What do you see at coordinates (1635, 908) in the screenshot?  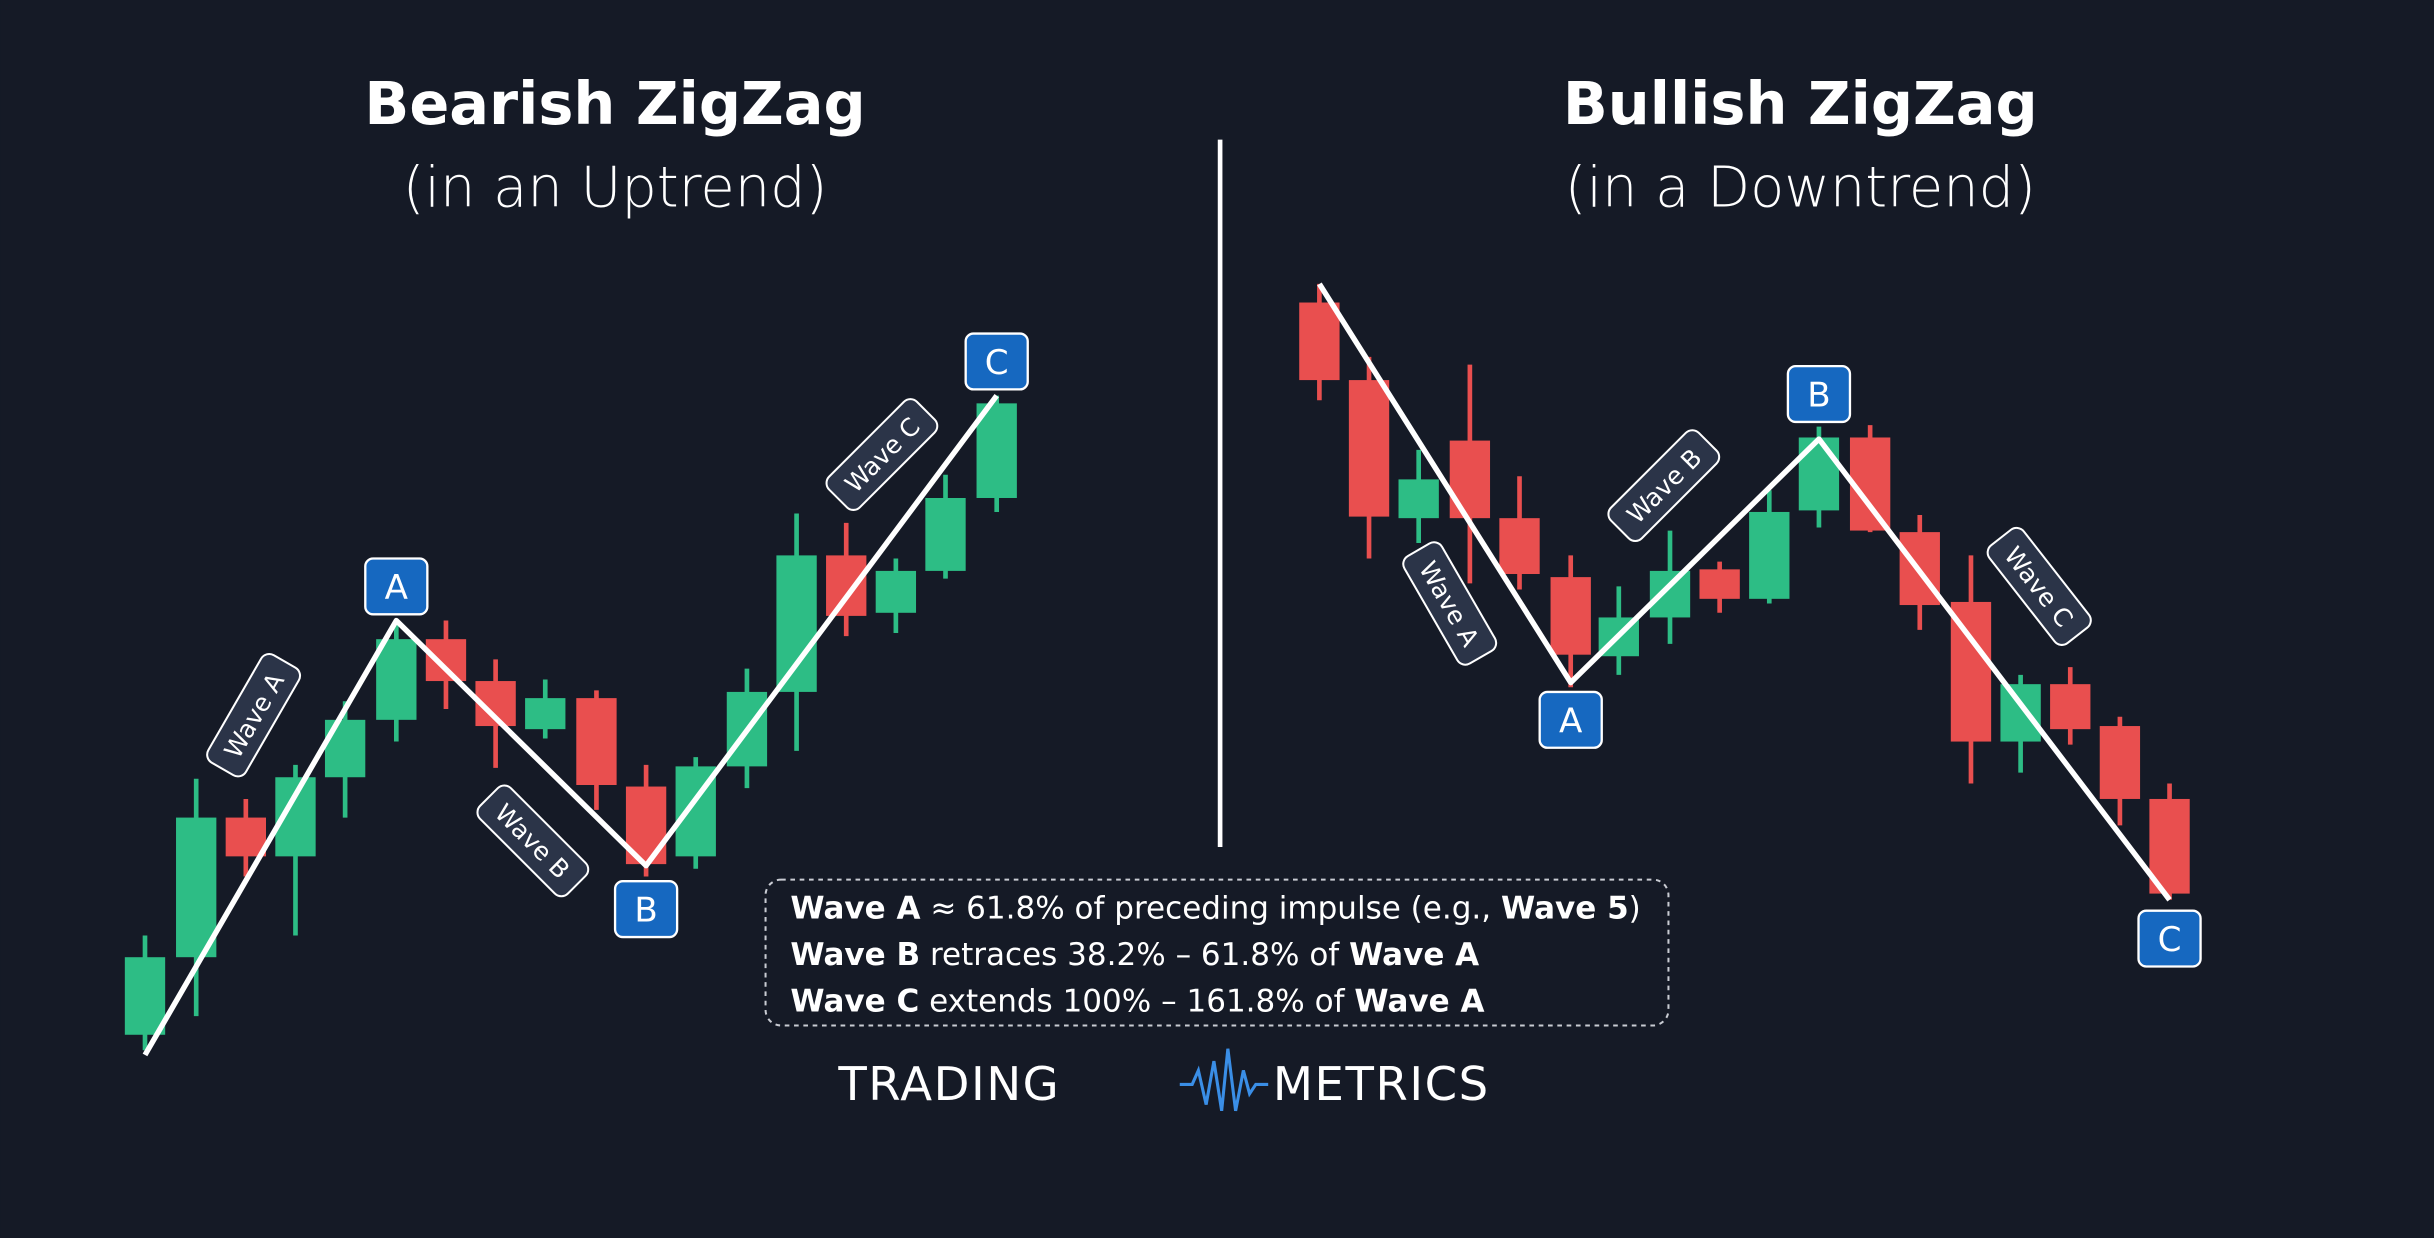 I see `rule-text: )` at bounding box center [1635, 908].